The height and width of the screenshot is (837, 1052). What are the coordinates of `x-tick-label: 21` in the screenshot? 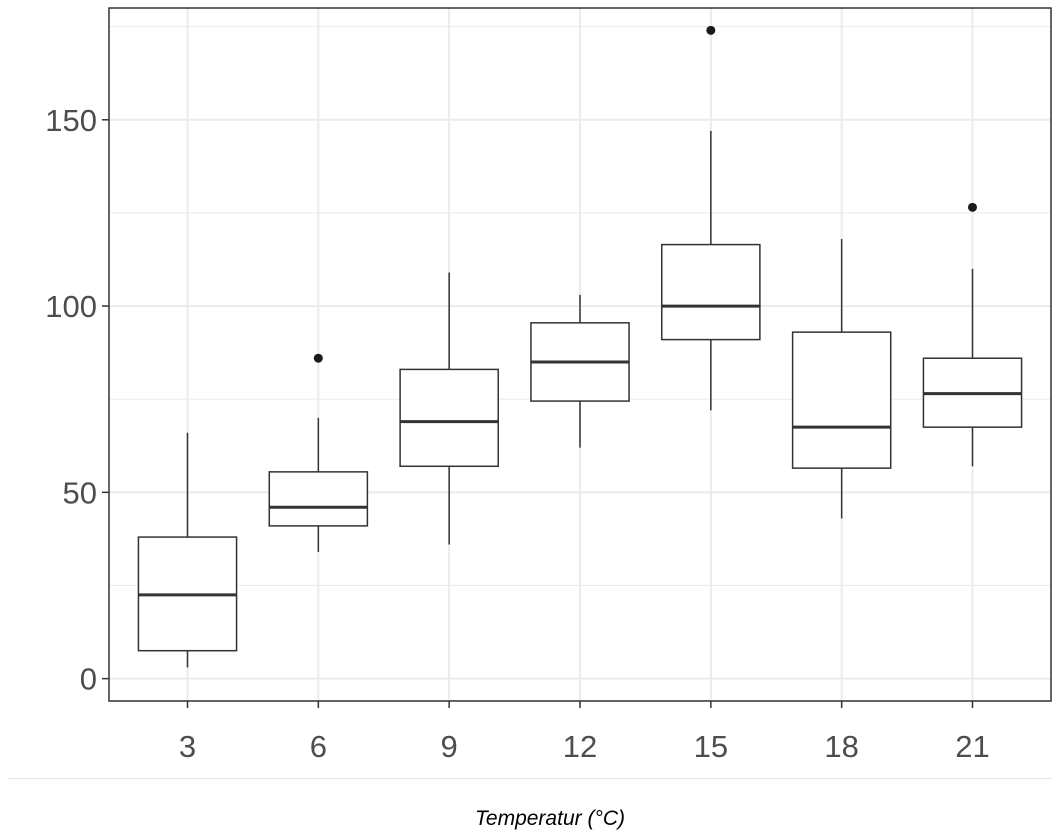 It's located at (972, 746).